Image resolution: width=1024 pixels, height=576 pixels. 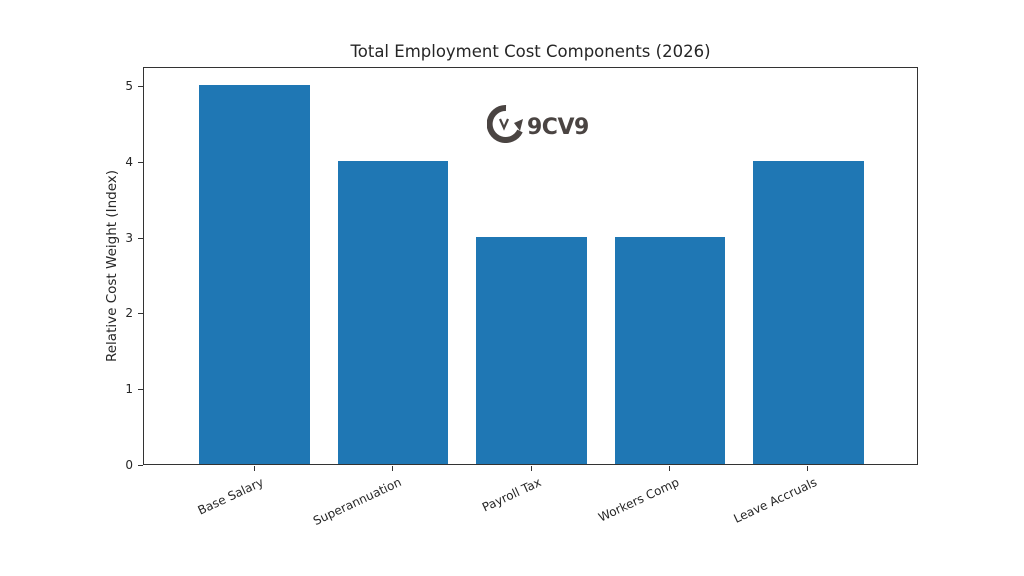 What do you see at coordinates (531, 350) in the screenshot?
I see `bar-payroll-tax` at bounding box center [531, 350].